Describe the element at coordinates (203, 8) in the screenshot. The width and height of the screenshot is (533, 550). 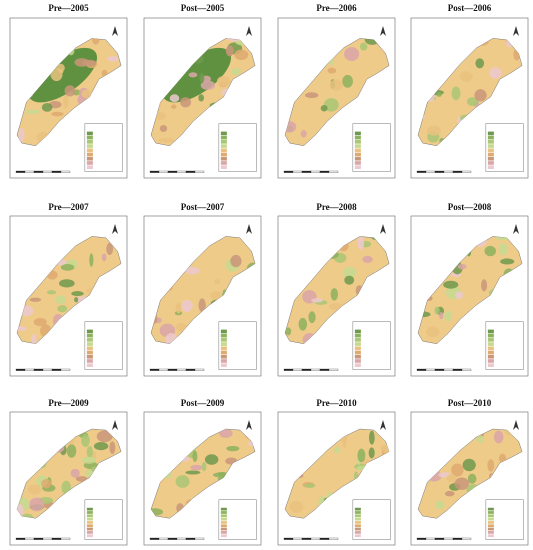
I see `panel-title: Post—2005` at that location.